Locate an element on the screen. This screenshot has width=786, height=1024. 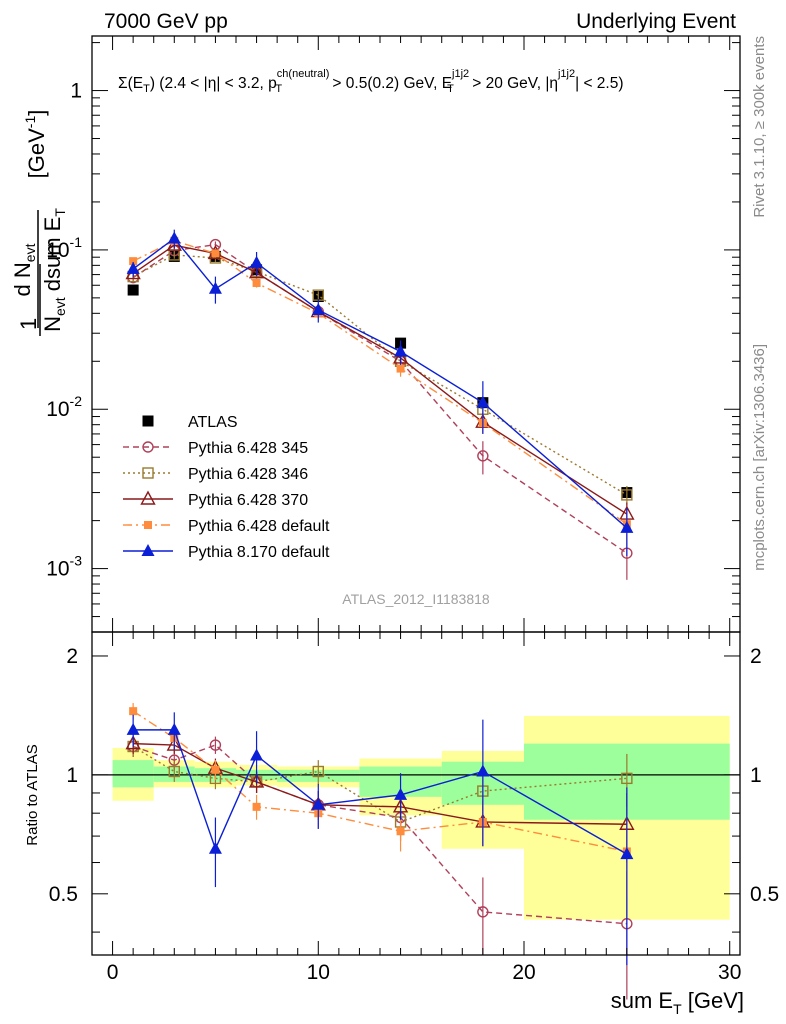
legend-label: Pythia 6.428 345 is located at coordinates (248, 448).